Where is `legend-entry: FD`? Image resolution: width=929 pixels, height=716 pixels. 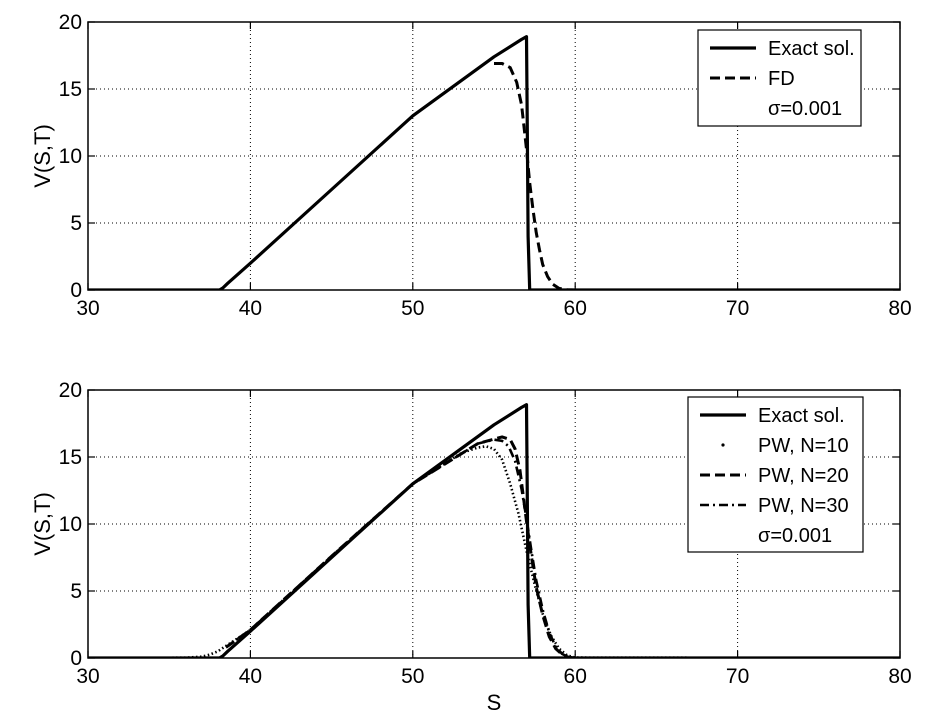
legend-entry: FD is located at coordinates (781, 79).